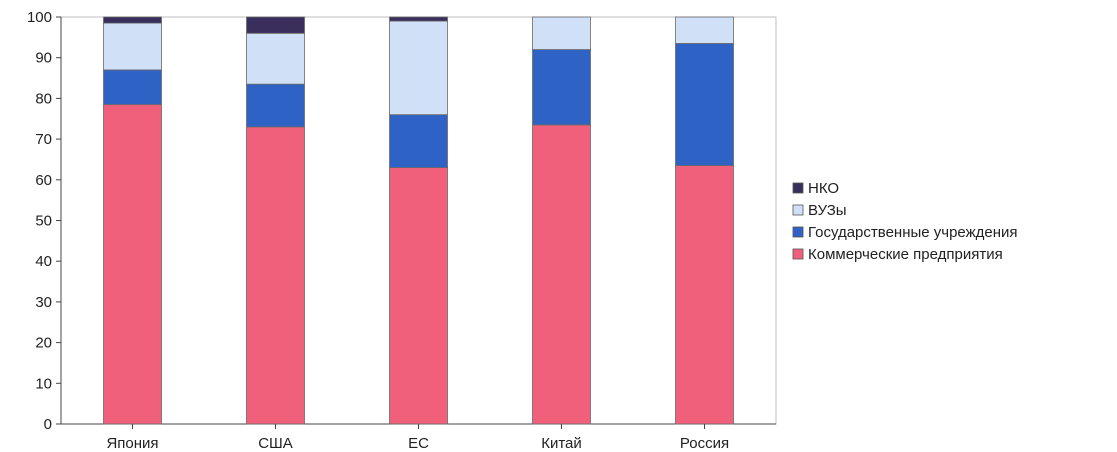 This screenshot has width=1117, height=452. Describe the element at coordinates (905, 254) in the screenshot. I see `legend-label: Коммерческие предприятия` at that location.